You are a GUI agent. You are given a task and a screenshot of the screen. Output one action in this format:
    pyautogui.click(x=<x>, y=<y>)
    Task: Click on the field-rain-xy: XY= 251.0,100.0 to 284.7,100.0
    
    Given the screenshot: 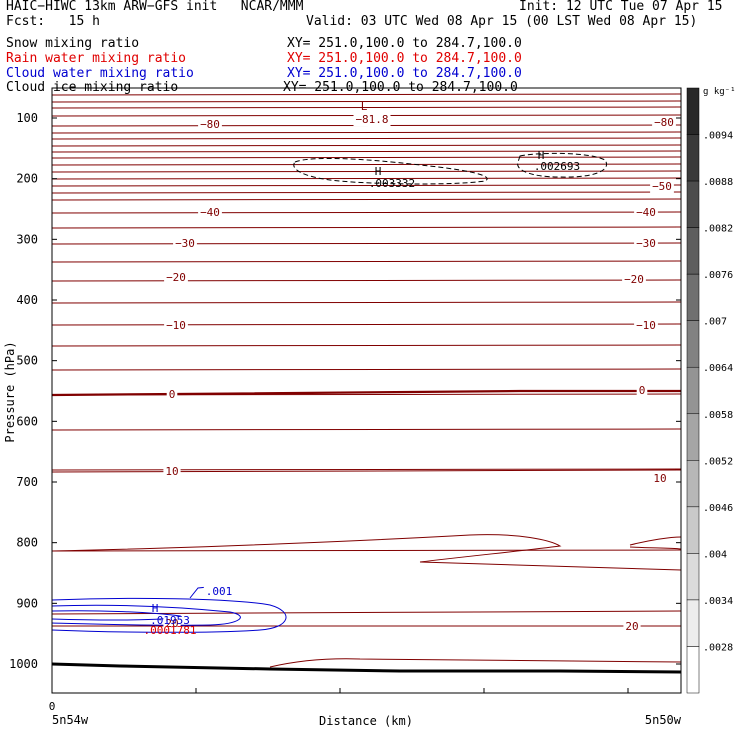 What is the action you would take?
    pyautogui.click(x=404, y=58)
    